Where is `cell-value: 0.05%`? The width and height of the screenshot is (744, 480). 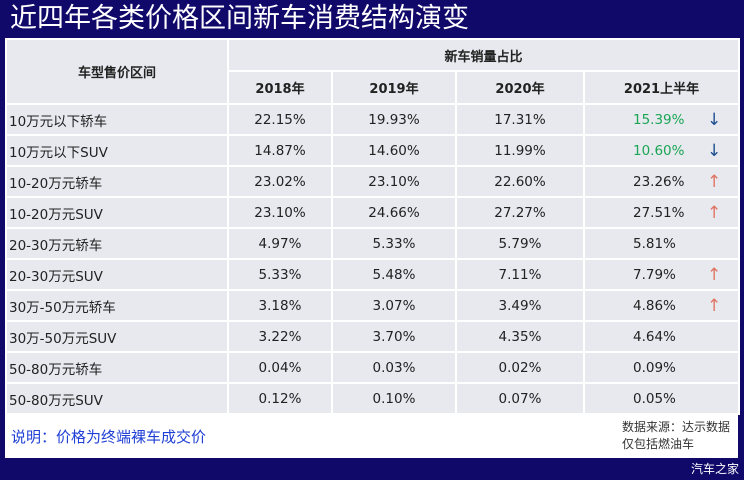
cell-value: 0.05% is located at coordinates (661, 398).